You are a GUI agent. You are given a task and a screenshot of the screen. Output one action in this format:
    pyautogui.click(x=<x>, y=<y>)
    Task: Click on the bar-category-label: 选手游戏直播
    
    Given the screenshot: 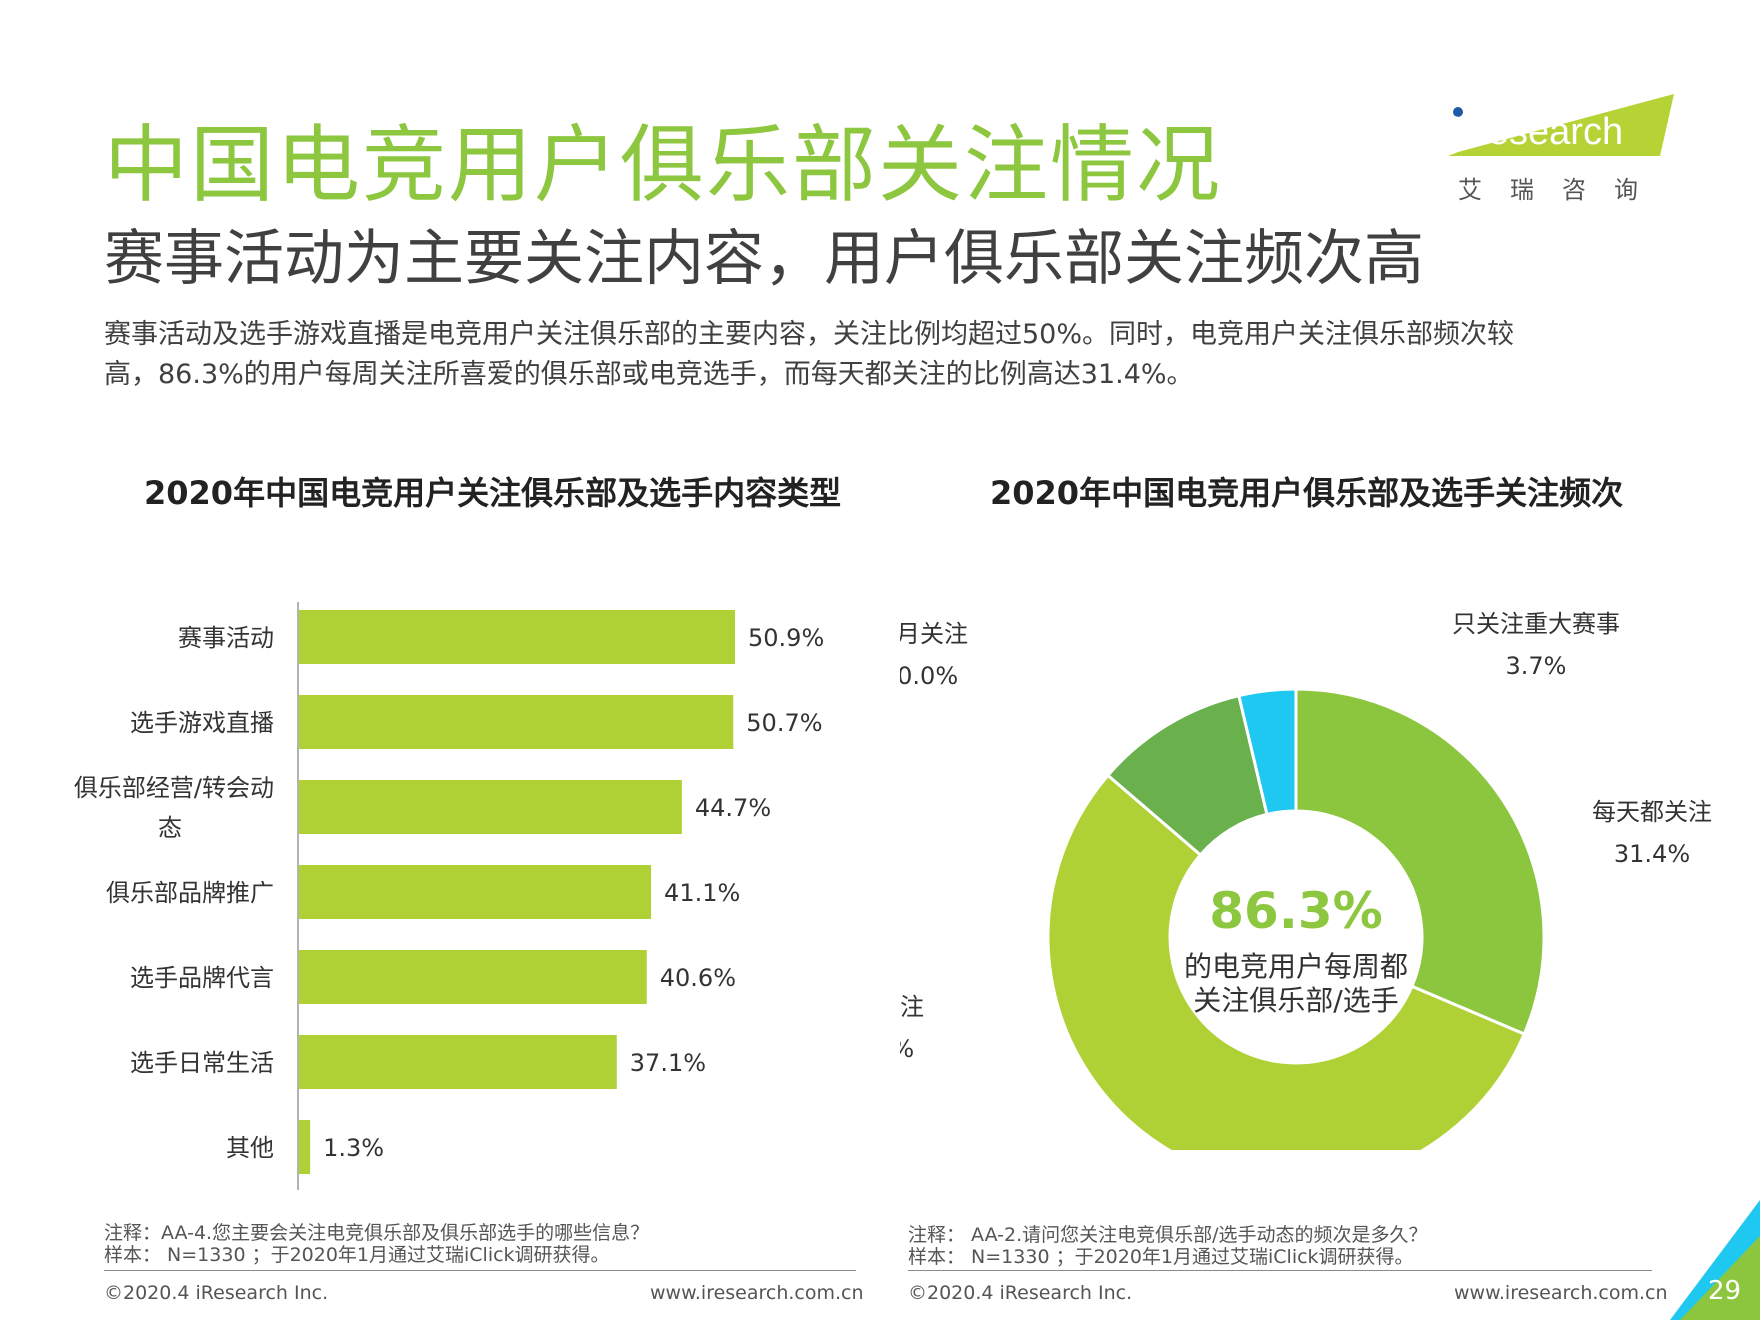 What is the action you would take?
    pyautogui.click(x=202, y=723)
    